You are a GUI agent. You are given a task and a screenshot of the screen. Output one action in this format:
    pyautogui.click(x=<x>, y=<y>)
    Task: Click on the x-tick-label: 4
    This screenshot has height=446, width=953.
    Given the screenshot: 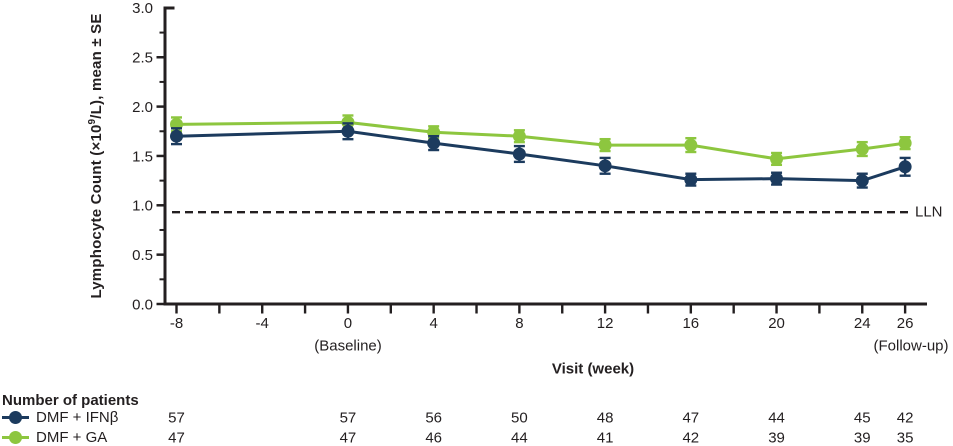 What is the action you would take?
    pyautogui.click(x=433, y=323)
    